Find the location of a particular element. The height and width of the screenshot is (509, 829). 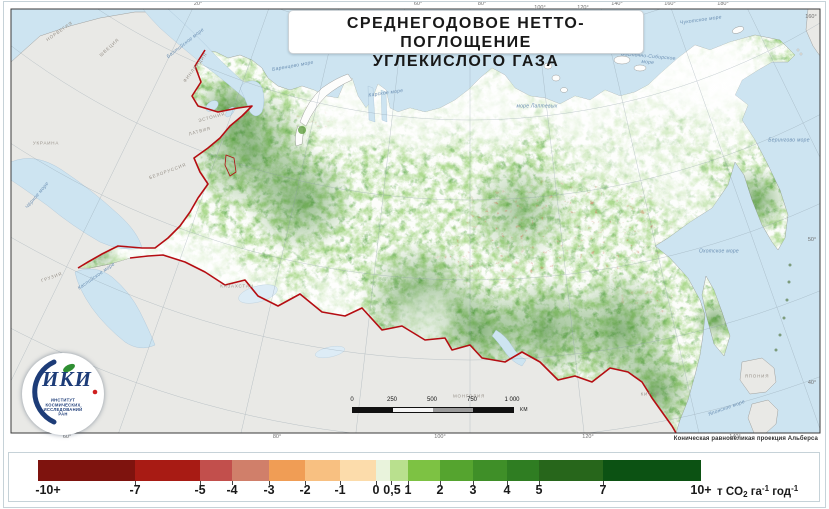

legend-tick-label: -4 is located at coordinates (232, 490).